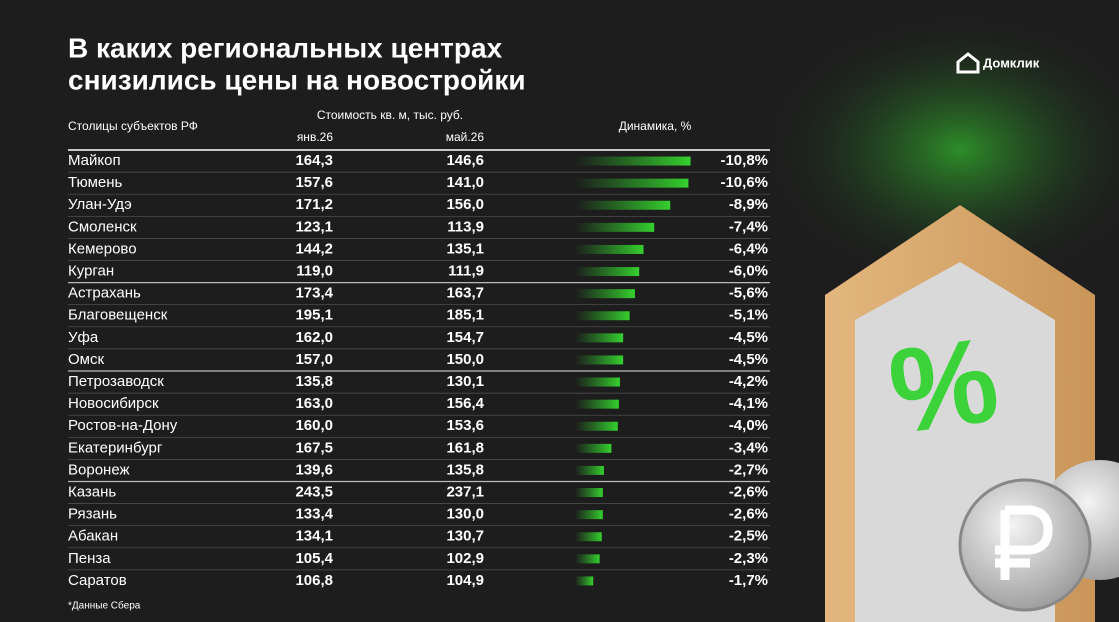 This screenshot has height=622, width=1119. What do you see at coordinates (314, 381) in the screenshot?
I see `price-jan: 135,8` at bounding box center [314, 381].